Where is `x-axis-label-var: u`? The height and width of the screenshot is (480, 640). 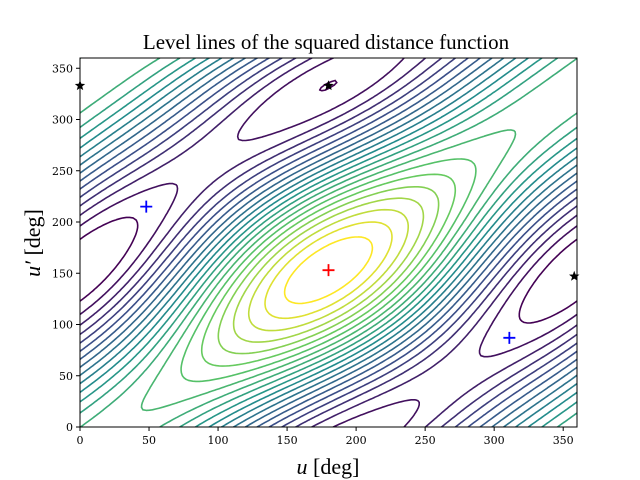 x-axis-label-var: u is located at coordinates (302, 466).